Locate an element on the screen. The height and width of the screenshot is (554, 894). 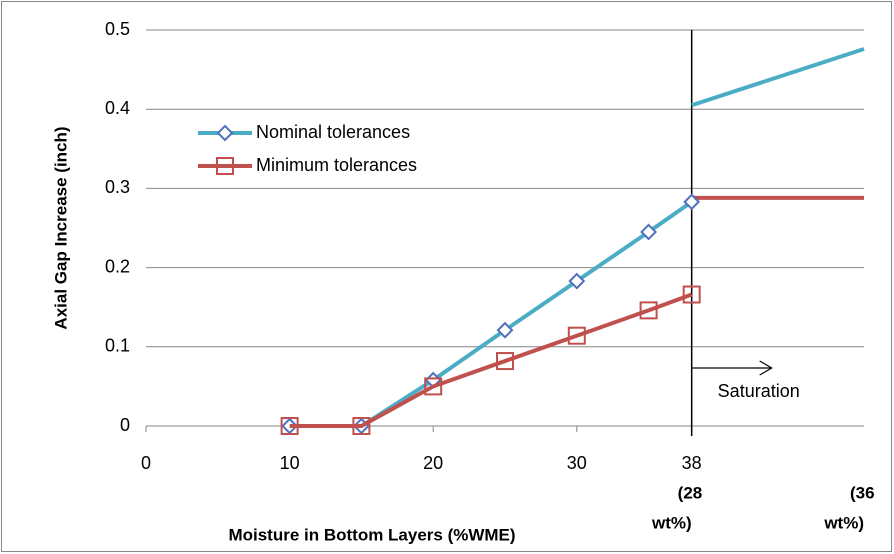
y-tick-label: 0.3 is located at coordinates (117, 187).